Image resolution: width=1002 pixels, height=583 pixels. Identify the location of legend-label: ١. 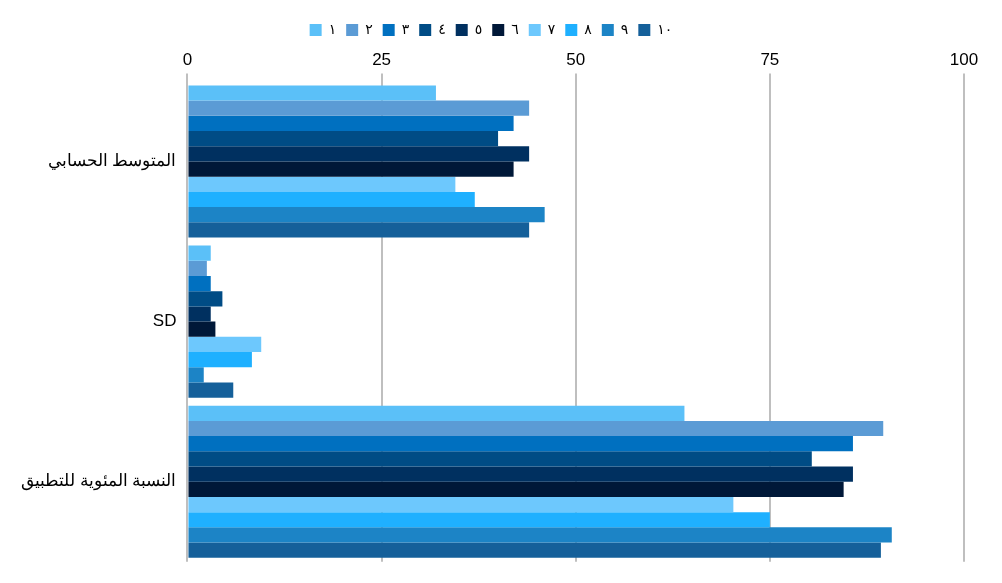
(332, 28).